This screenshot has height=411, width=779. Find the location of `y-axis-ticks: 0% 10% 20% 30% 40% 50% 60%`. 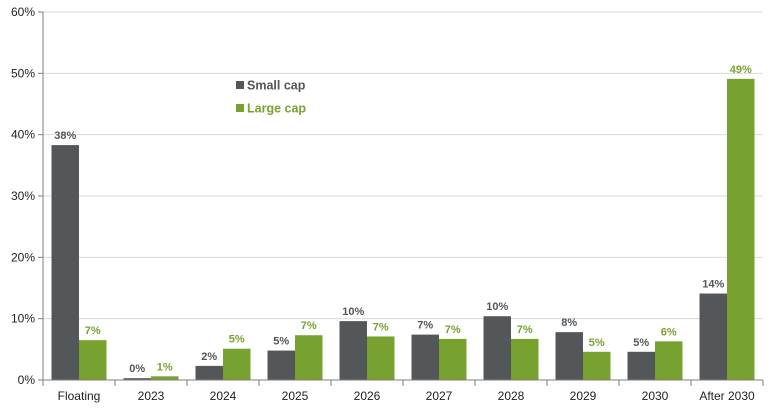

y-axis-ticks: 0% 10% 20% 30% 40% 50% 60% is located at coordinates (27, 196).